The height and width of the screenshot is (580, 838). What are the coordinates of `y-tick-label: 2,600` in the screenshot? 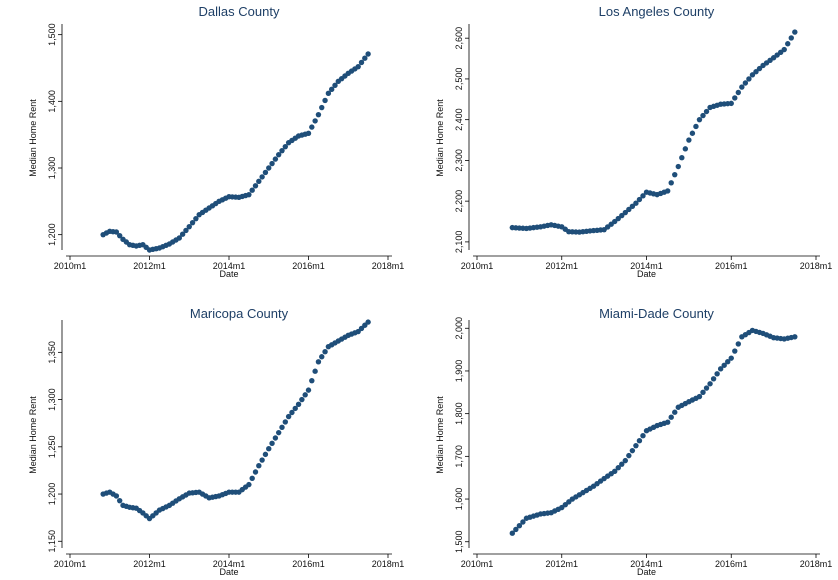 It's located at (459, 38).